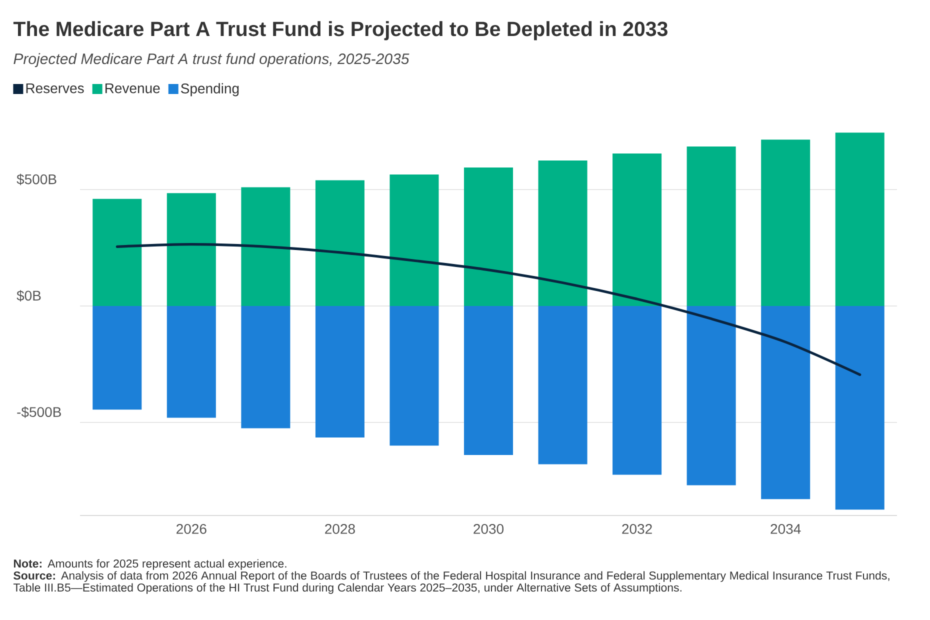  Describe the element at coordinates (132, 88) in the screenshot. I see `legend-label: Revenue` at that location.